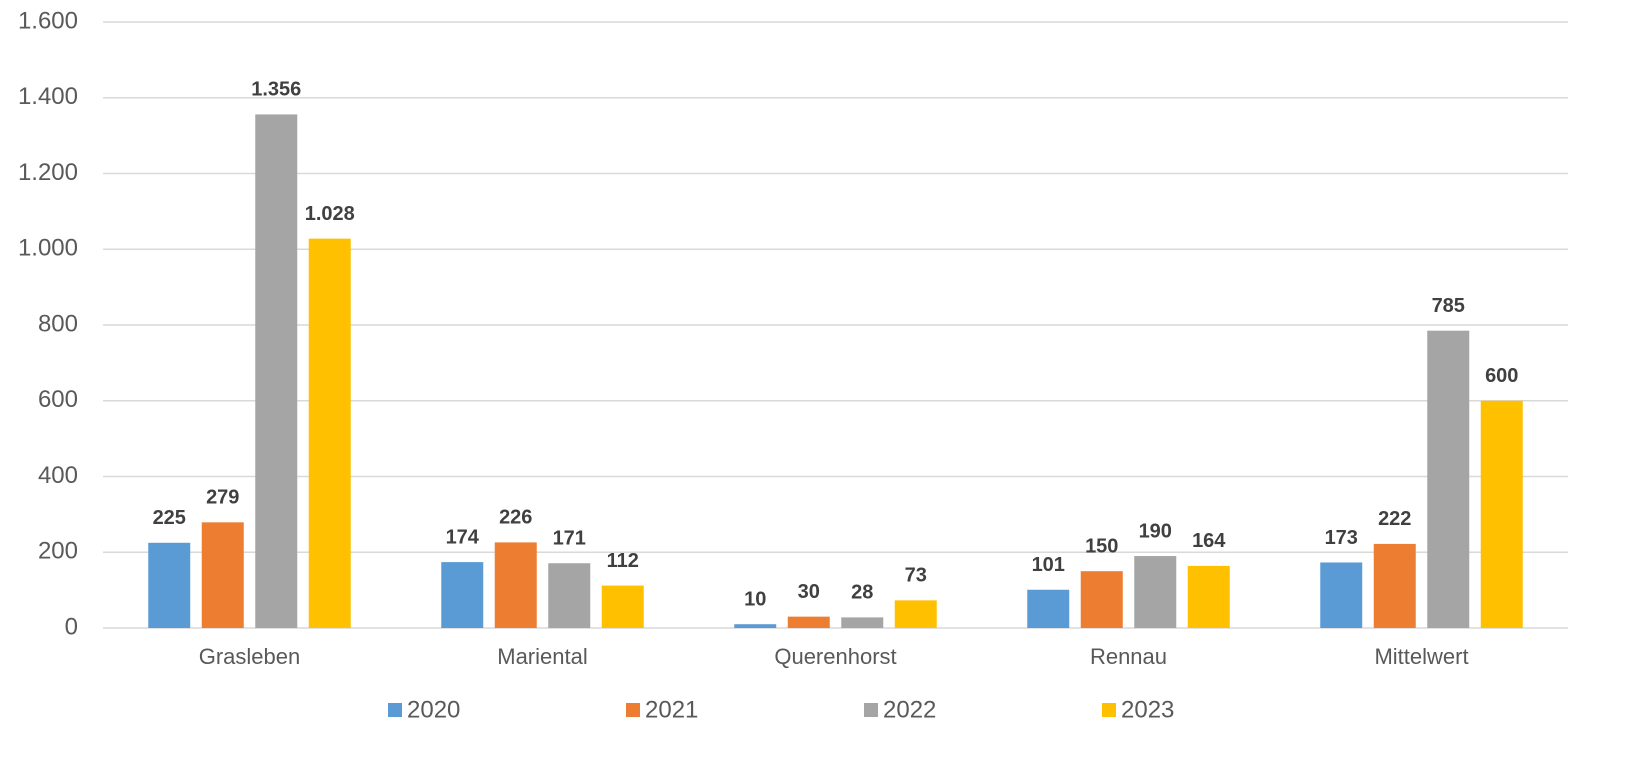 Image resolution: width=1652 pixels, height=761 pixels. Describe the element at coordinates (58, 551) in the screenshot. I see `y-tick-label: 200` at that location.